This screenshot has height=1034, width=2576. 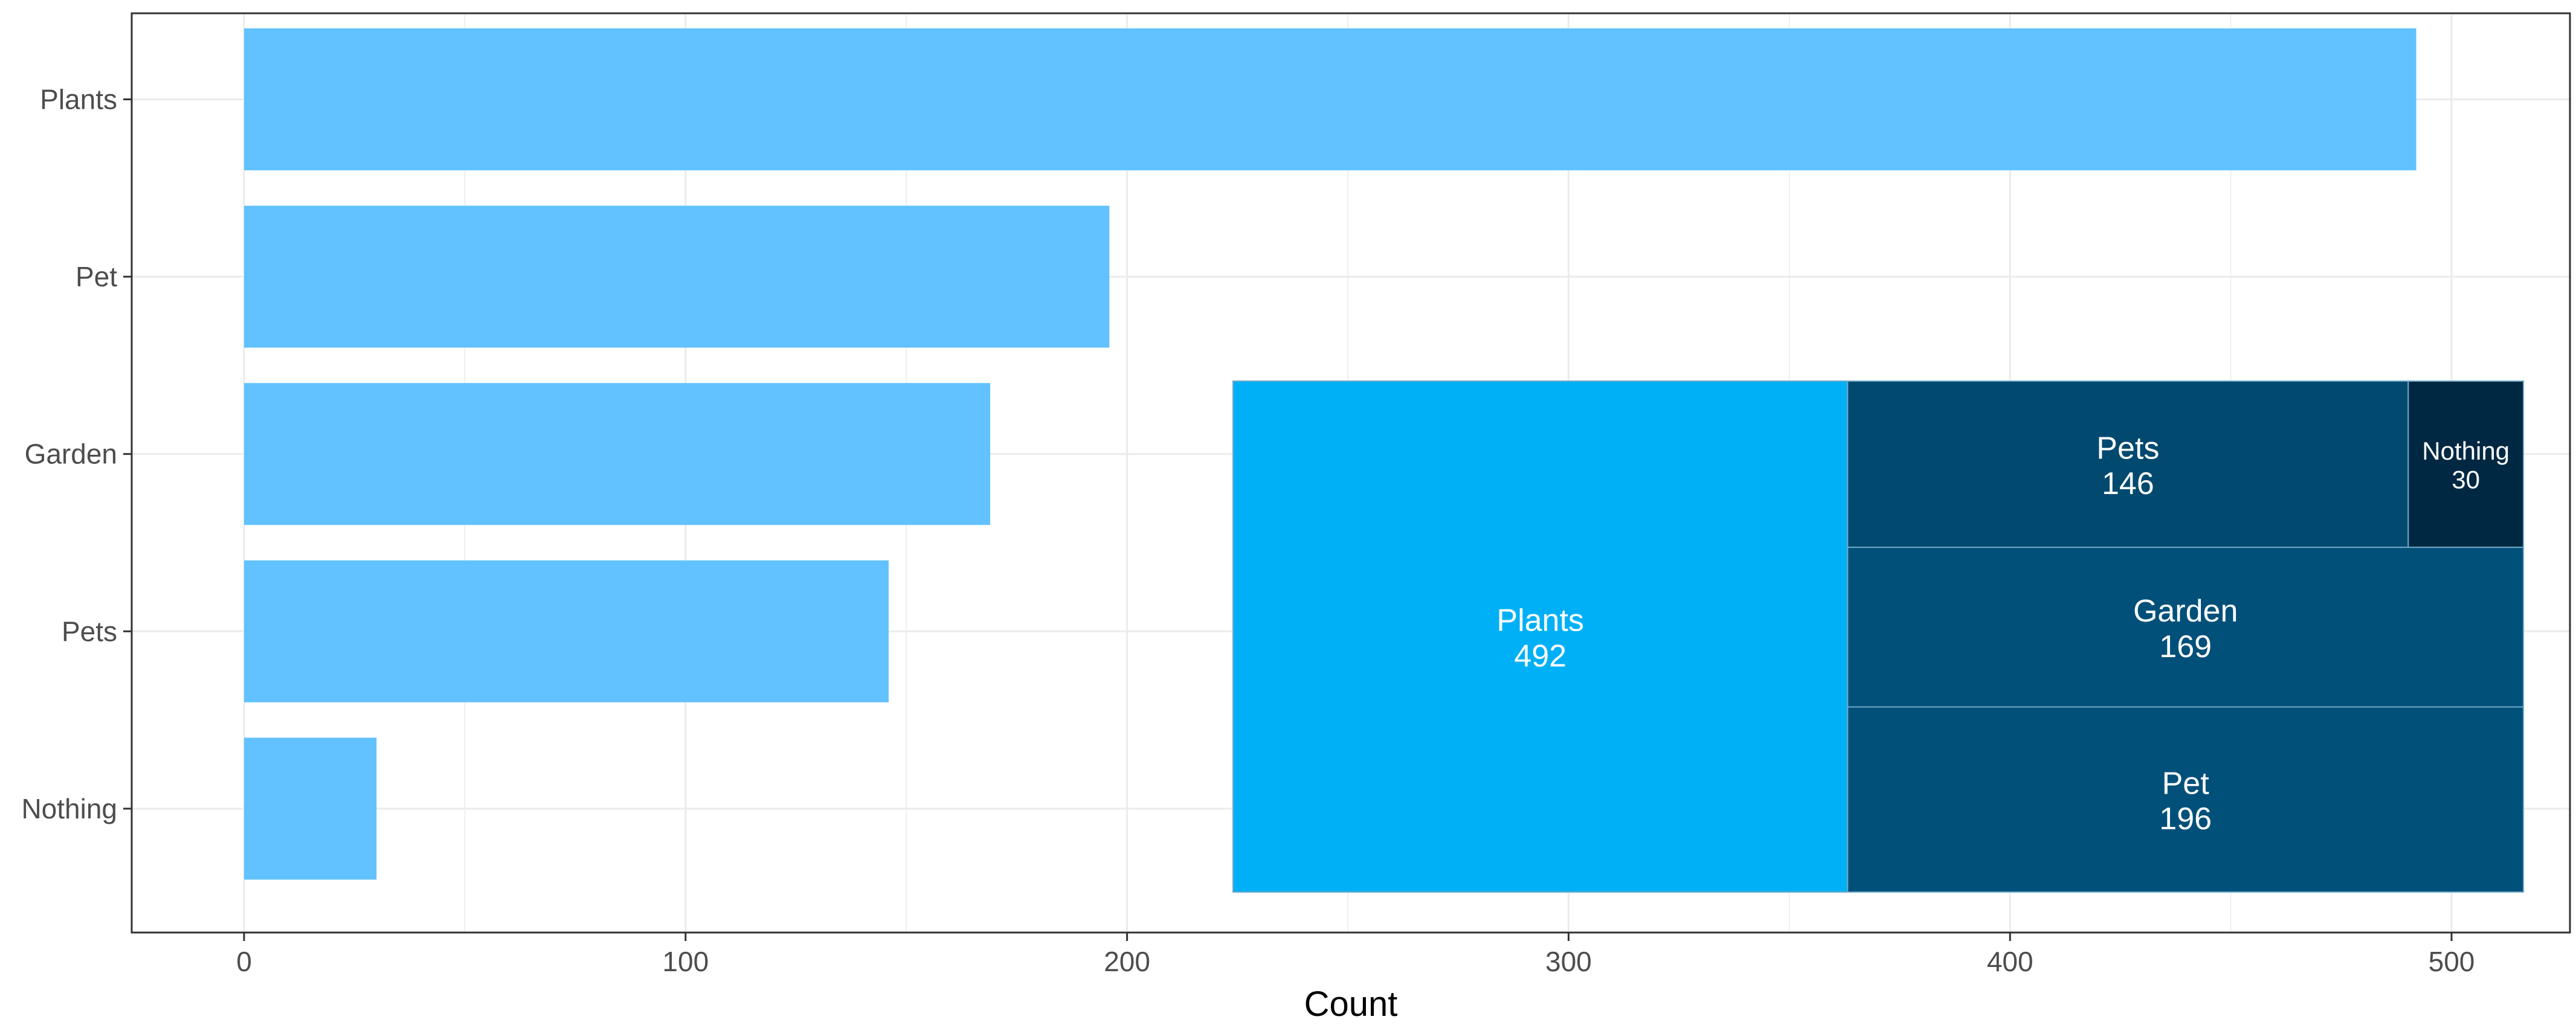 What do you see at coordinates (685, 961) in the screenshot?
I see `x-tick-label: 100` at bounding box center [685, 961].